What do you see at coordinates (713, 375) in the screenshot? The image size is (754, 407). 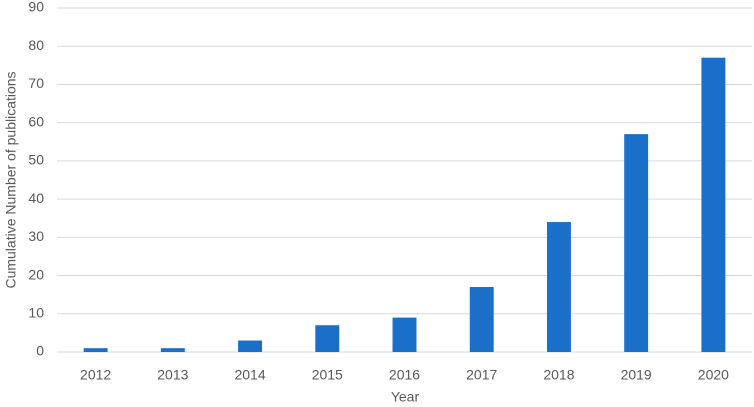 I see `x-tick-label: 2020` at bounding box center [713, 375].